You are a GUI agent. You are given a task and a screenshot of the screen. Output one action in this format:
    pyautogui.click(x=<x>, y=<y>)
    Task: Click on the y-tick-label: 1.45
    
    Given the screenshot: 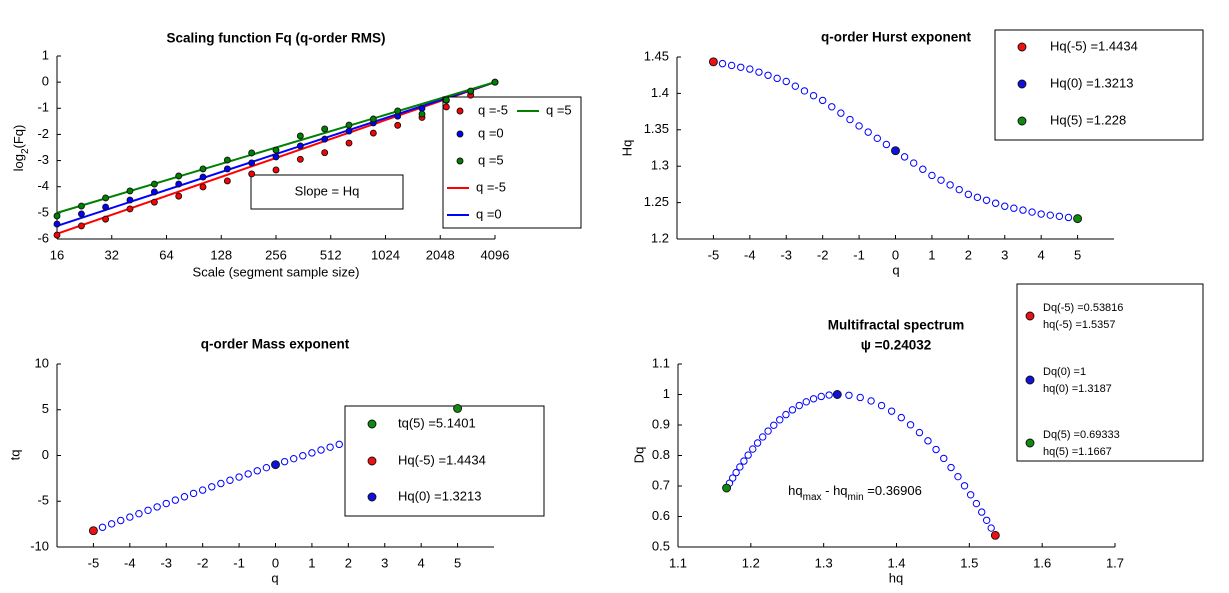 What is the action you would take?
    pyautogui.click(x=656, y=55)
    